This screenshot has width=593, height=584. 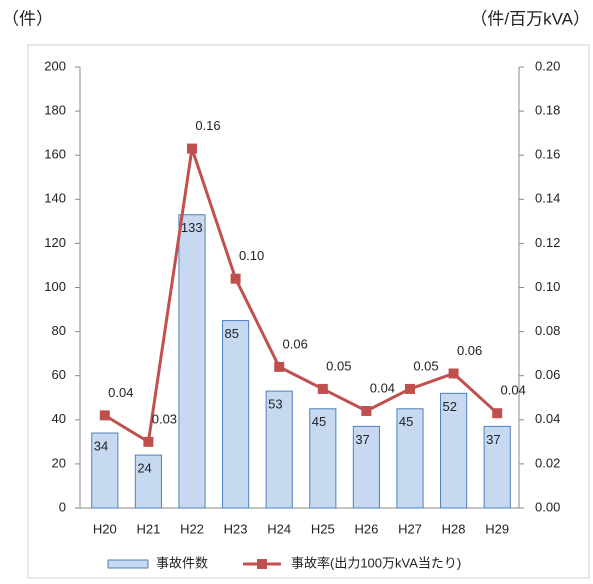 I want to click on bar-value-label: 53, so click(x=275, y=404).